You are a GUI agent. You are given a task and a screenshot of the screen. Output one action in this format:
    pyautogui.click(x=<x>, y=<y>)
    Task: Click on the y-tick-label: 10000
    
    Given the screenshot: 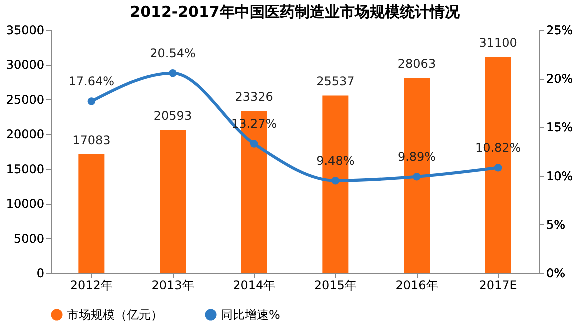 What is the action you would take?
    pyautogui.click(x=25, y=204)
    